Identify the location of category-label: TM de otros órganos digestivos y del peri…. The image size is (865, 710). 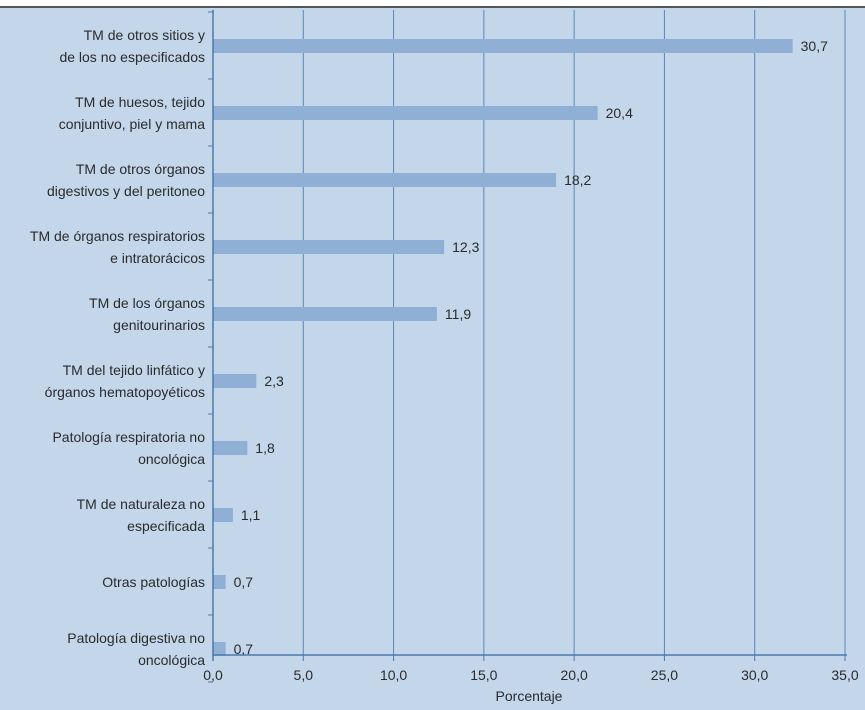
(126, 180).